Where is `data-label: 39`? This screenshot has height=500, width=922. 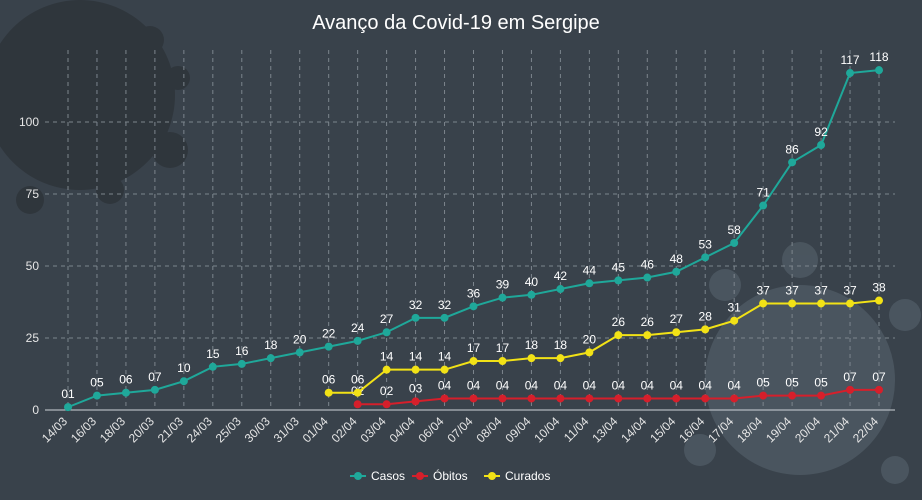
data-label: 39 is located at coordinates (503, 285).